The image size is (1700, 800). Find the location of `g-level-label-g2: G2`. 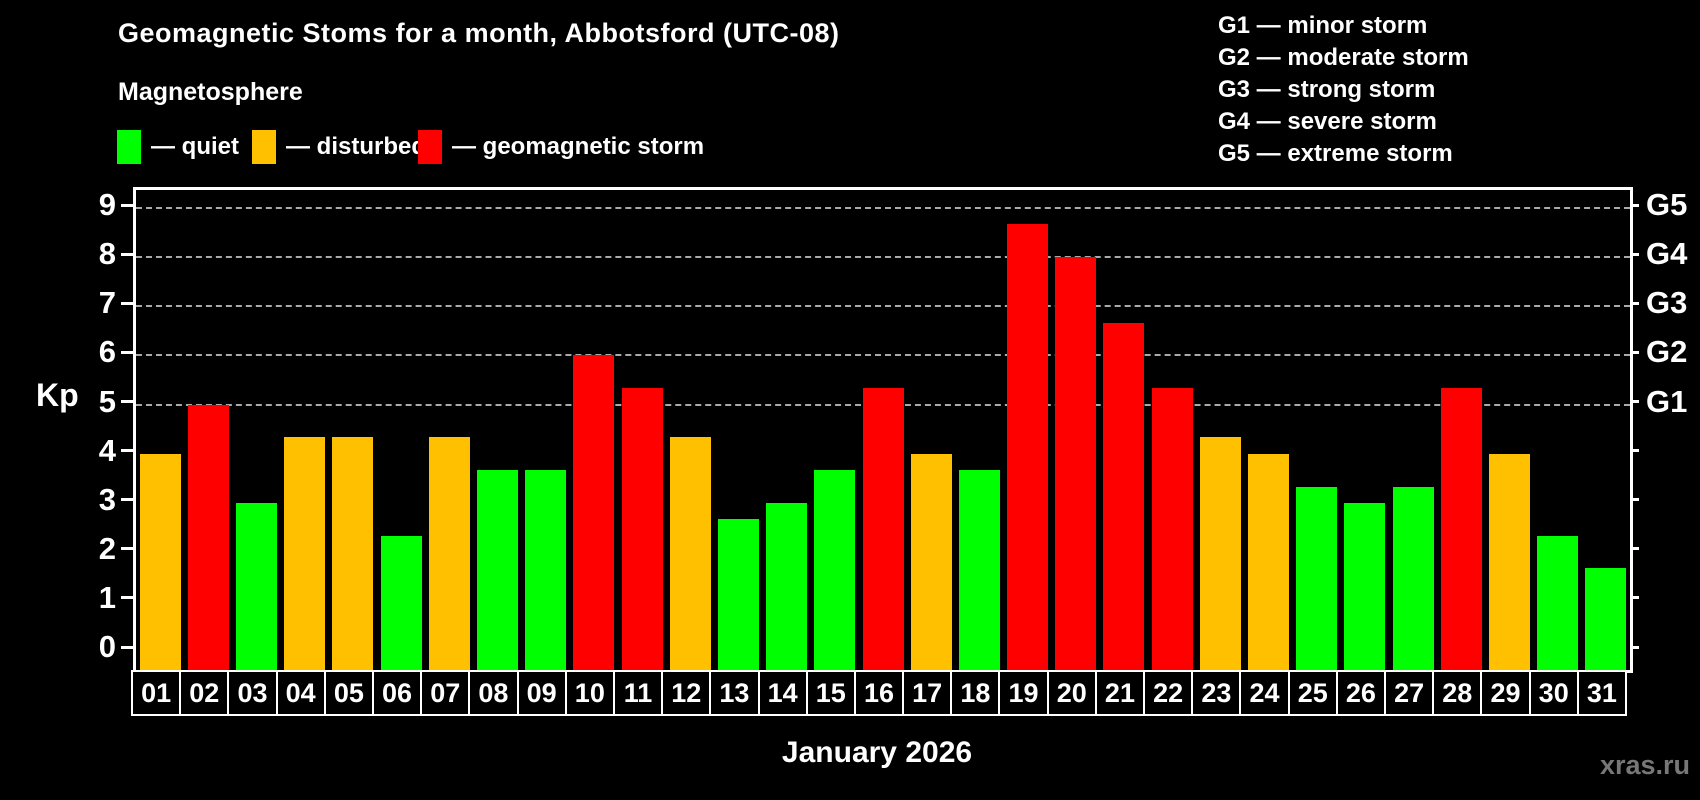

g-level-label-g2: G2 is located at coordinates (1667, 352).